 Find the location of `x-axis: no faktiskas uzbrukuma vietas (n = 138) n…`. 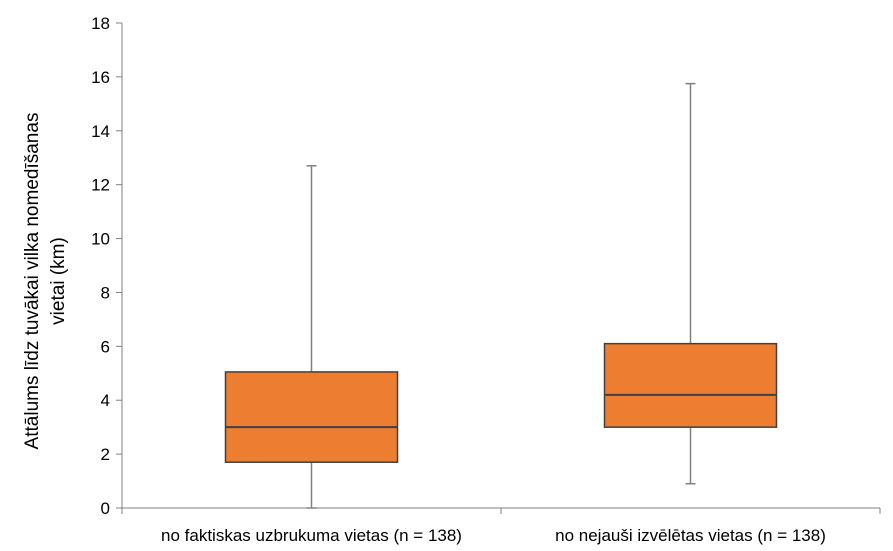

x-axis: no faktiskas uzbrukuma vietas (n = 138) n… is located at coordinates (501, 526).